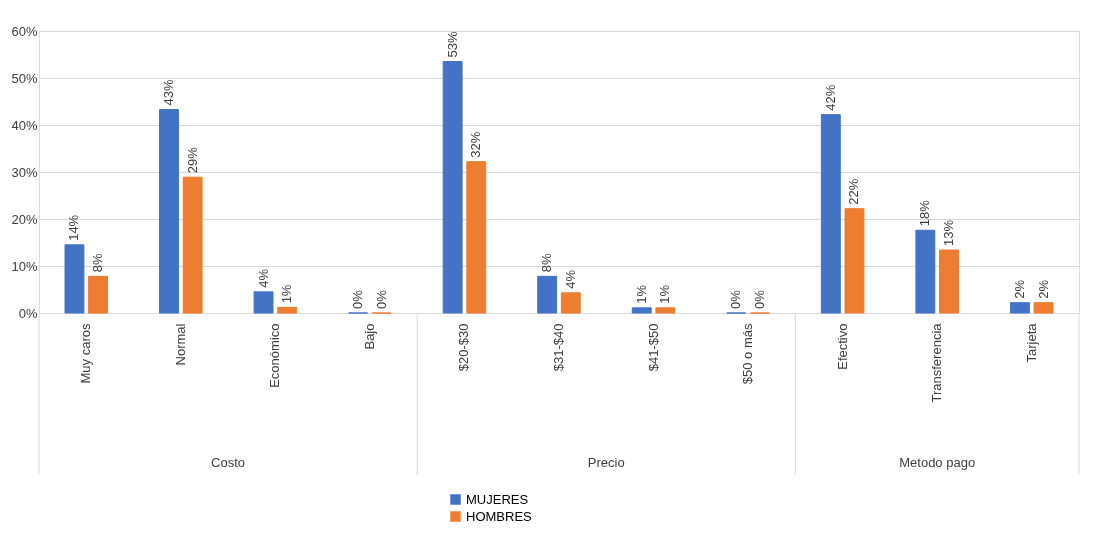  Describe the element at coordinates (558, 347) in the screenshot. I see `x-tick-label: $31-$40` at that location.